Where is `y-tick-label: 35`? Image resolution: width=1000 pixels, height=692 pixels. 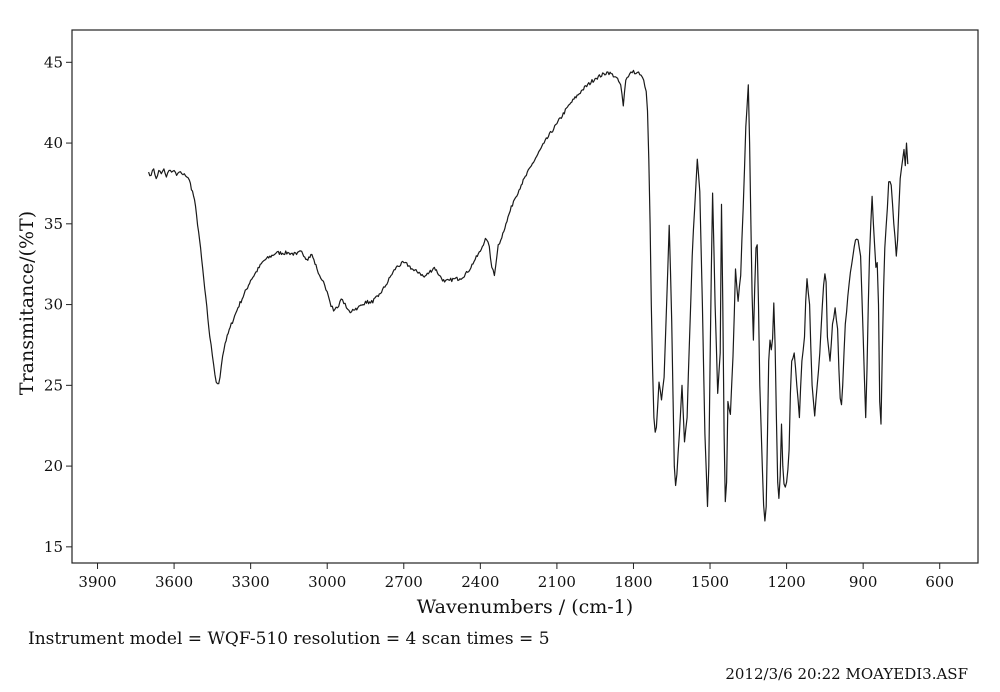
y-tick-label: 35 is located at coordinates (53, 224).